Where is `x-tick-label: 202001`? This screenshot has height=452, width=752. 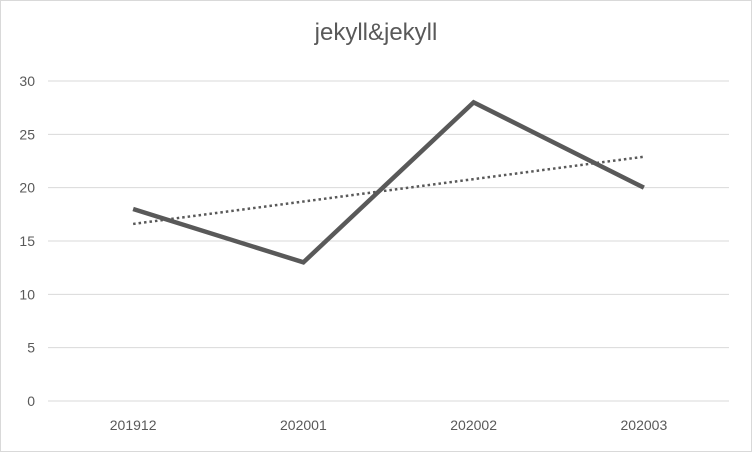 x-tick-label: 202001 is located at coordinates (303, 425).